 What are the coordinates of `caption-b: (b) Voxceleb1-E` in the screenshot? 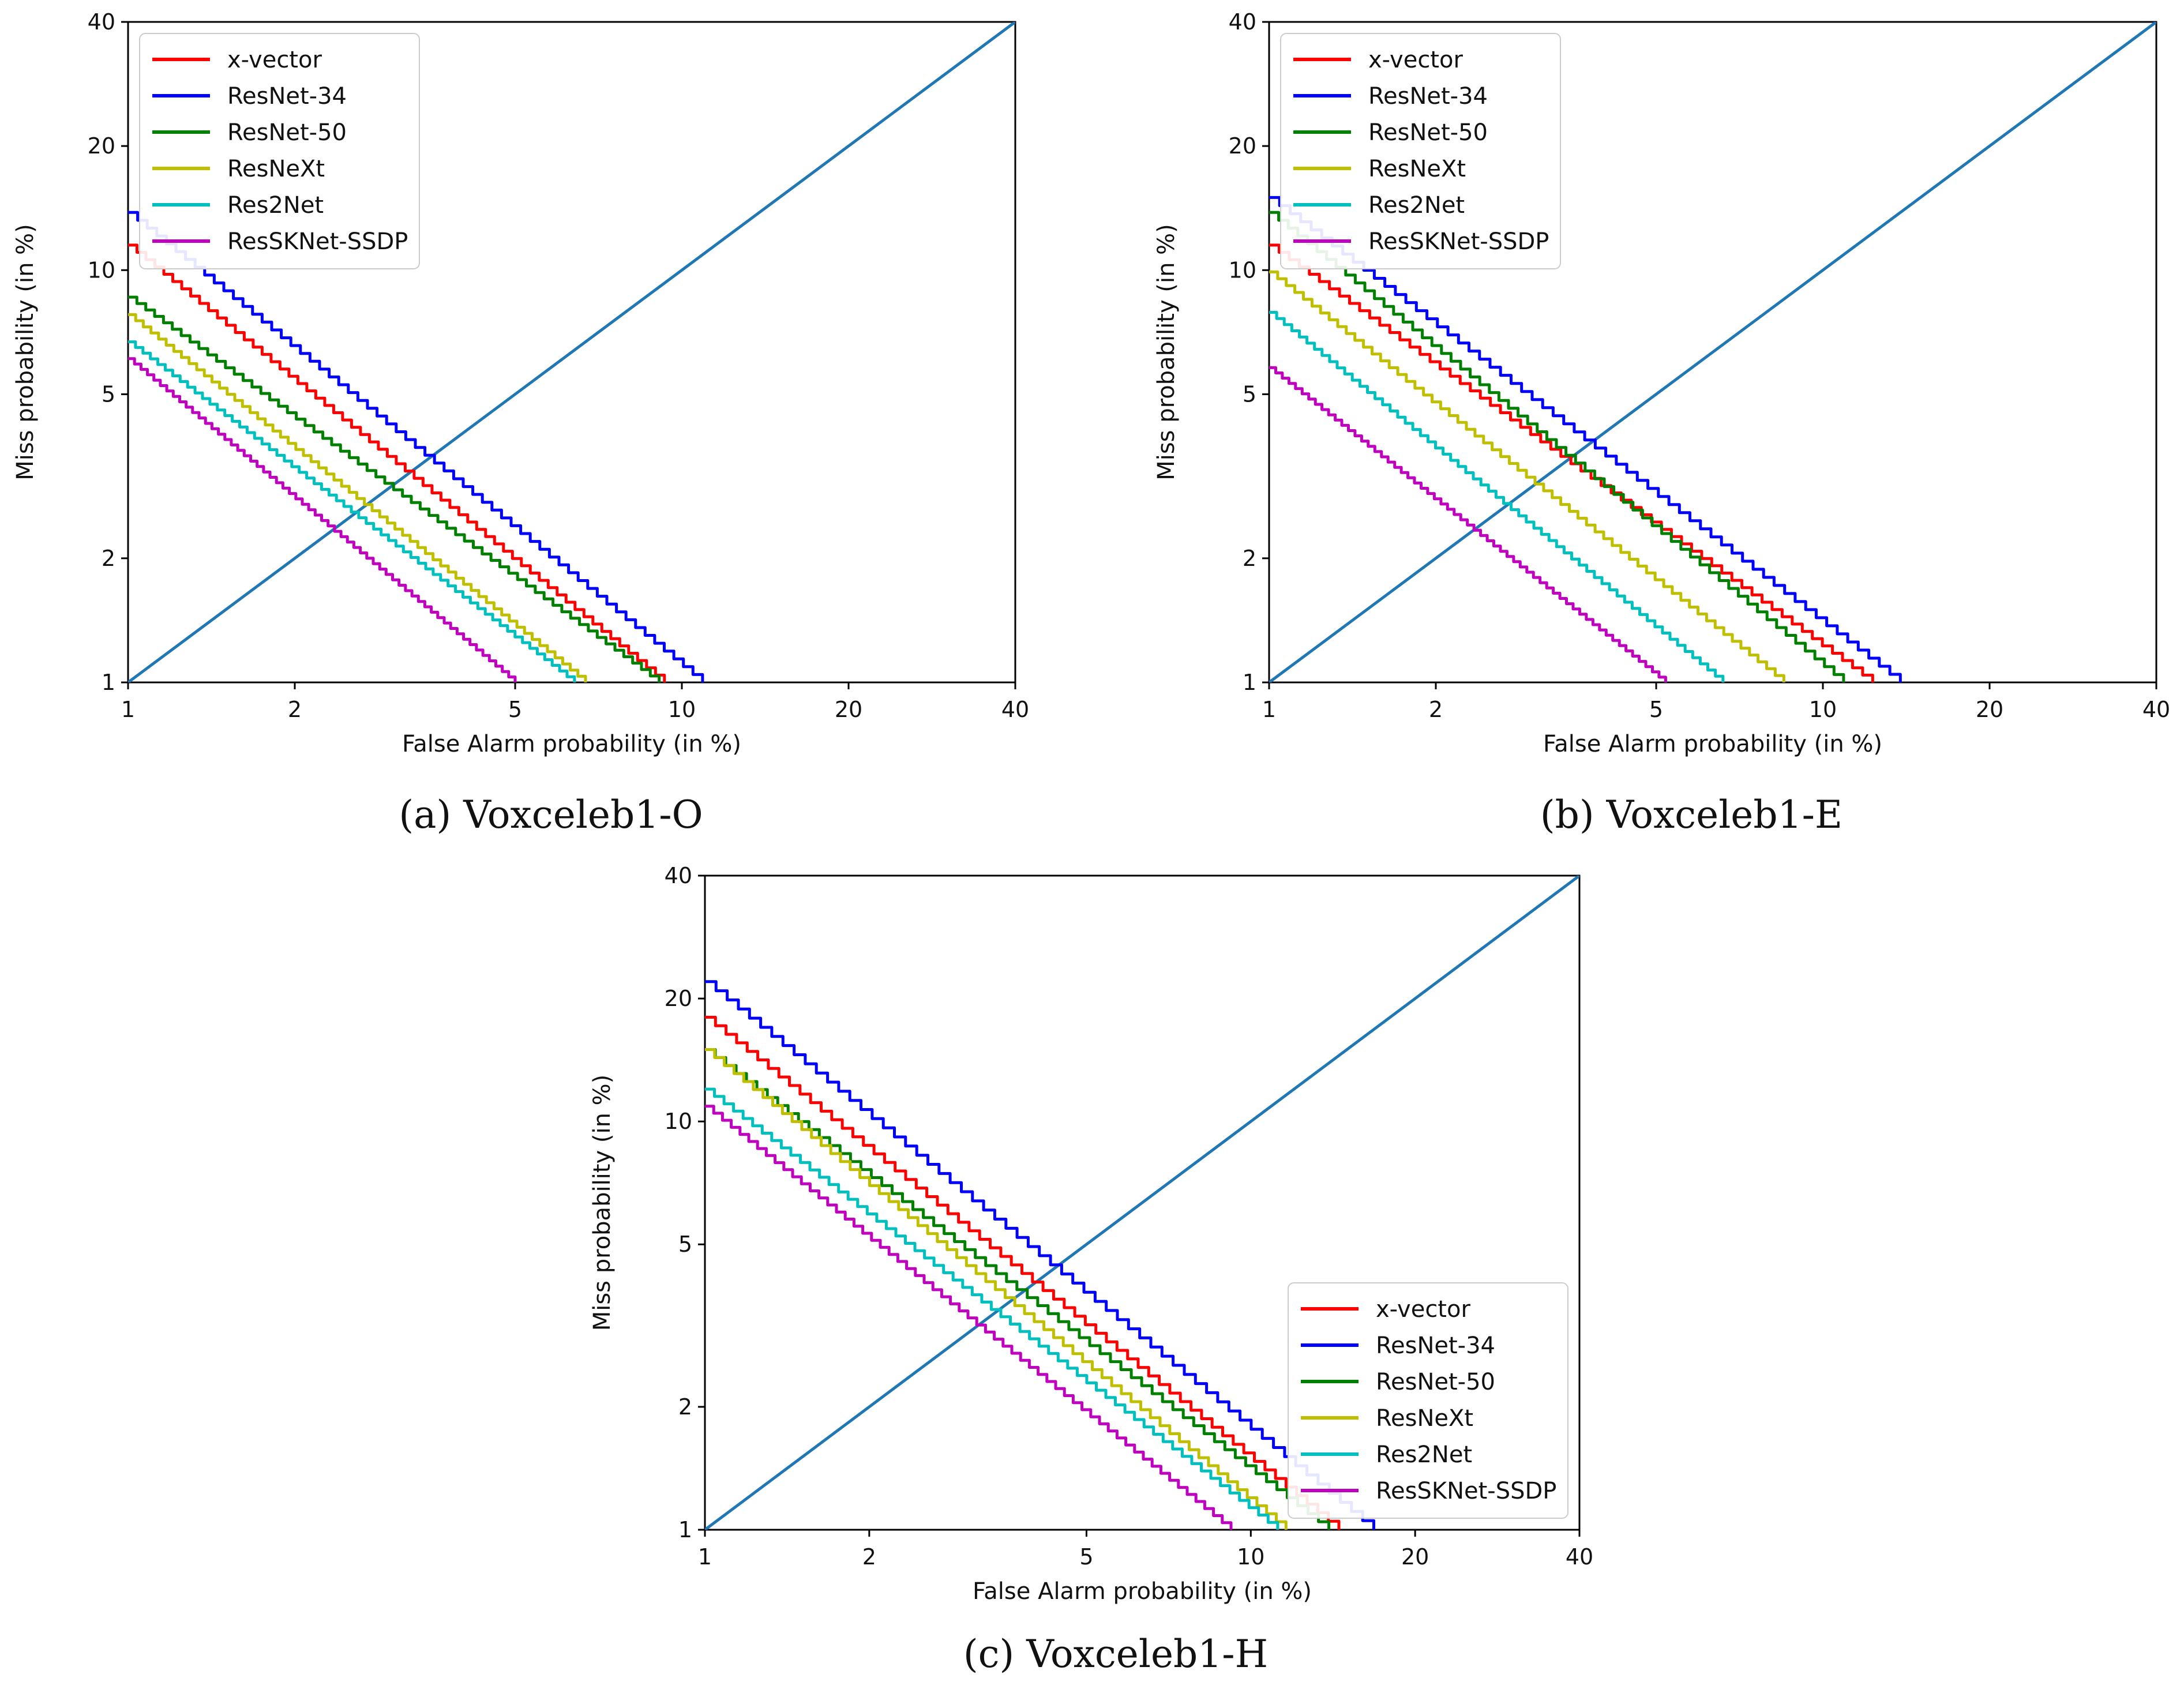 It's located at (1691, 815).